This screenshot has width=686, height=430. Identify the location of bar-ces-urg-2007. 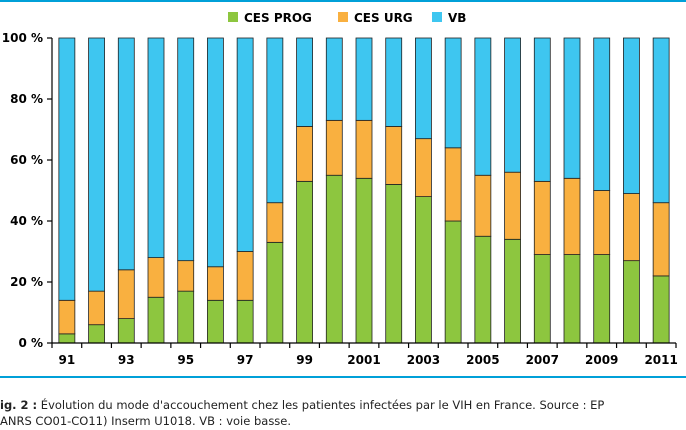
(542, 217).